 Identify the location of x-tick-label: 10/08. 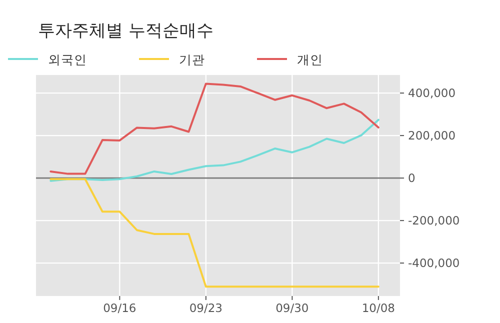
(379, 308).